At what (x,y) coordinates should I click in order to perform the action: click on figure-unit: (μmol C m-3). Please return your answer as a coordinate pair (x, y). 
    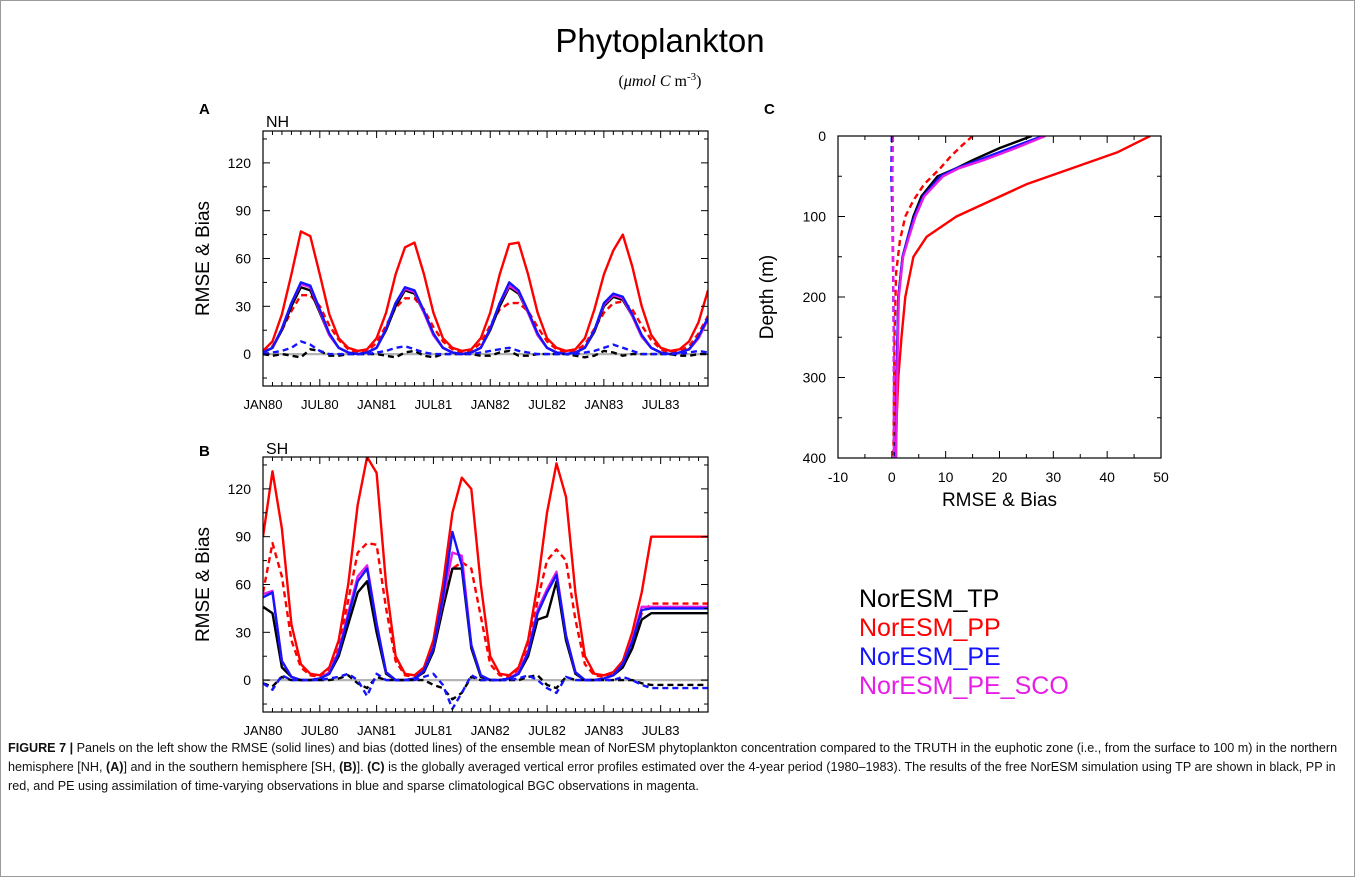
    Looking at the image, I should click on (660, 80).